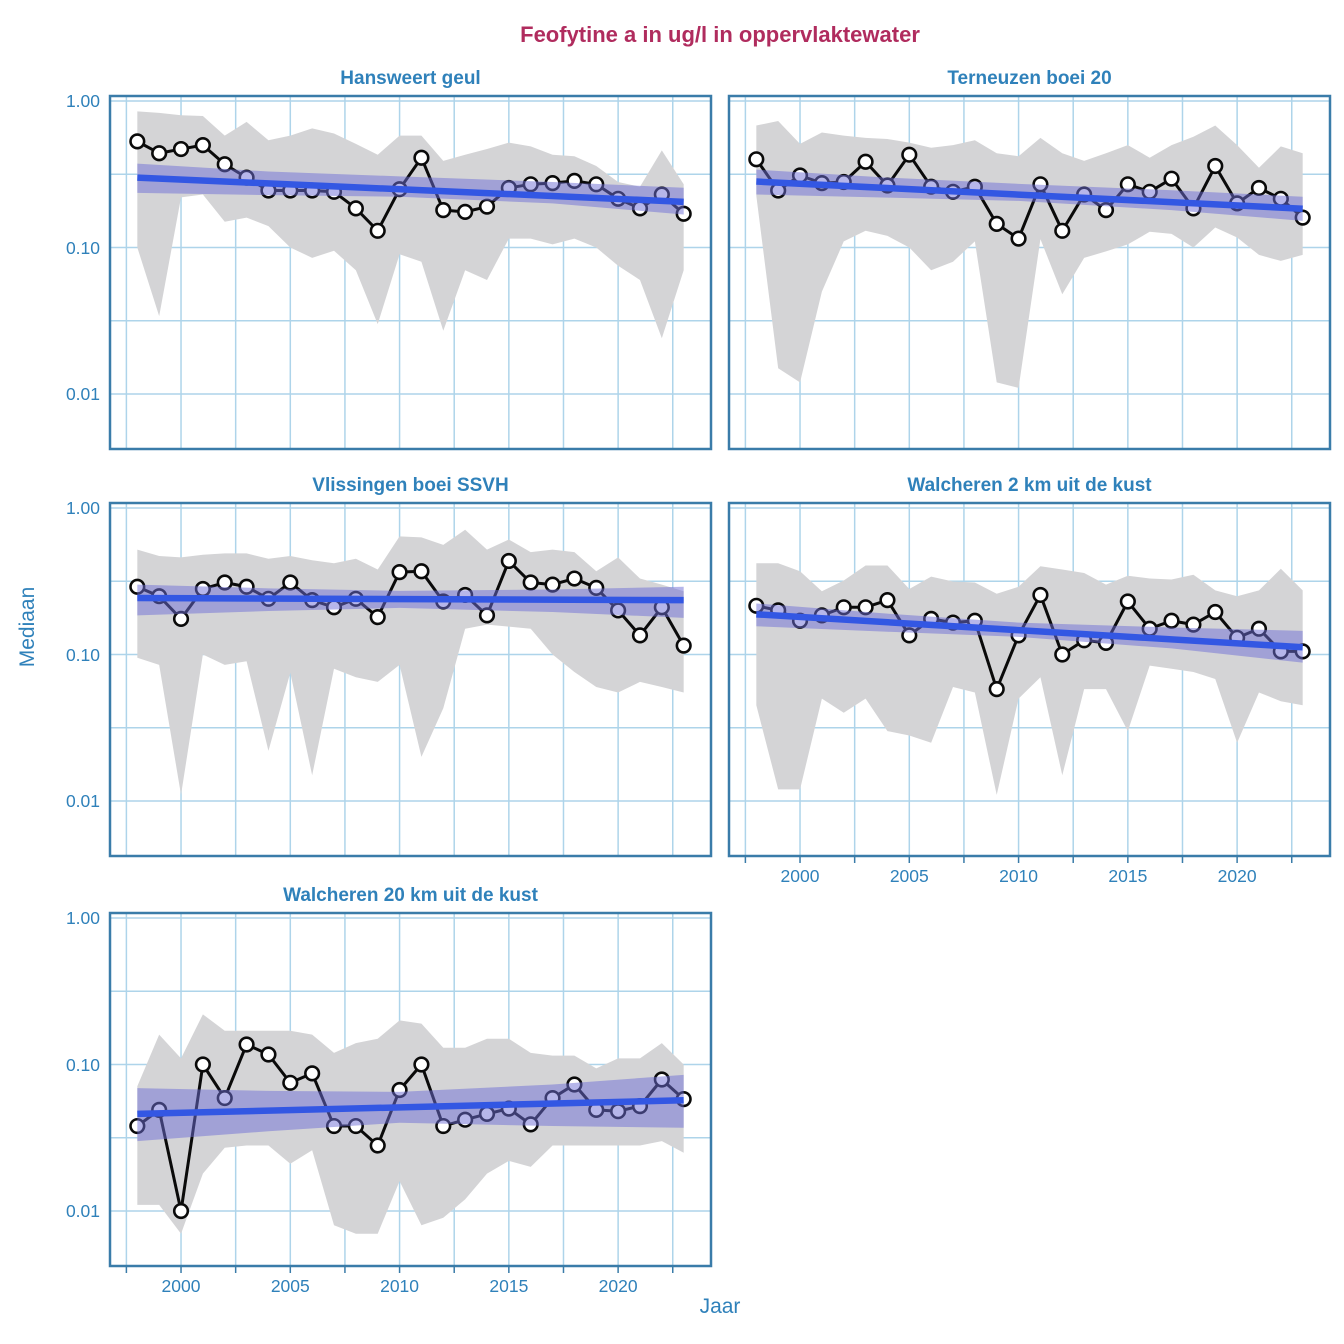 This screenshot has width=1344, height=1344. I want to click on panel-title-walcheren-20km: Walcheren 20 km uit de kust, so click(410, 895).